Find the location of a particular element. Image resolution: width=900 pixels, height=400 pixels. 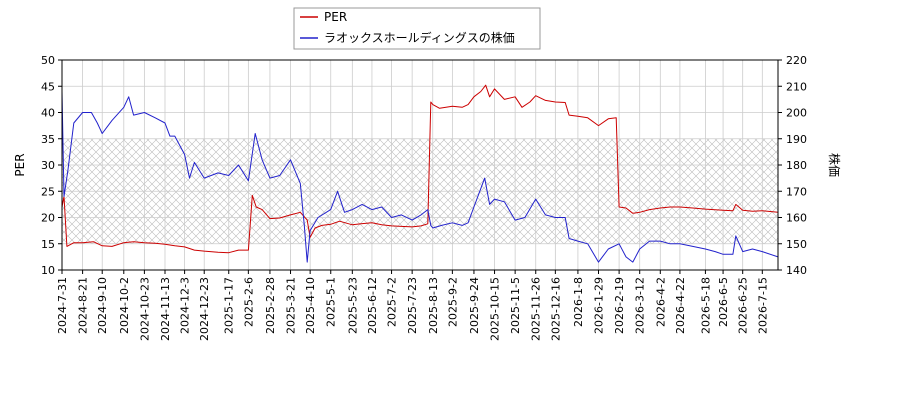

x-tick-label: 2026-7-15 is located at coordinates (762, 305).